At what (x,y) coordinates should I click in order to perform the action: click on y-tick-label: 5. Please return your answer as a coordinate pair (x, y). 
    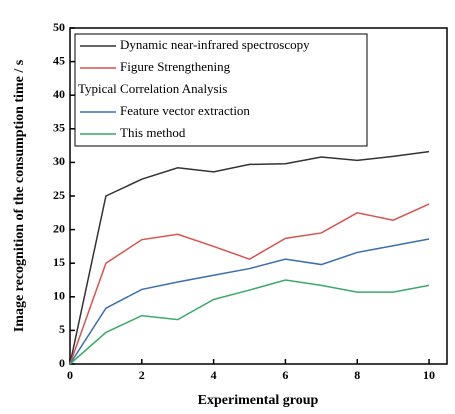
    Looking at the image, I should click on (62, 329).